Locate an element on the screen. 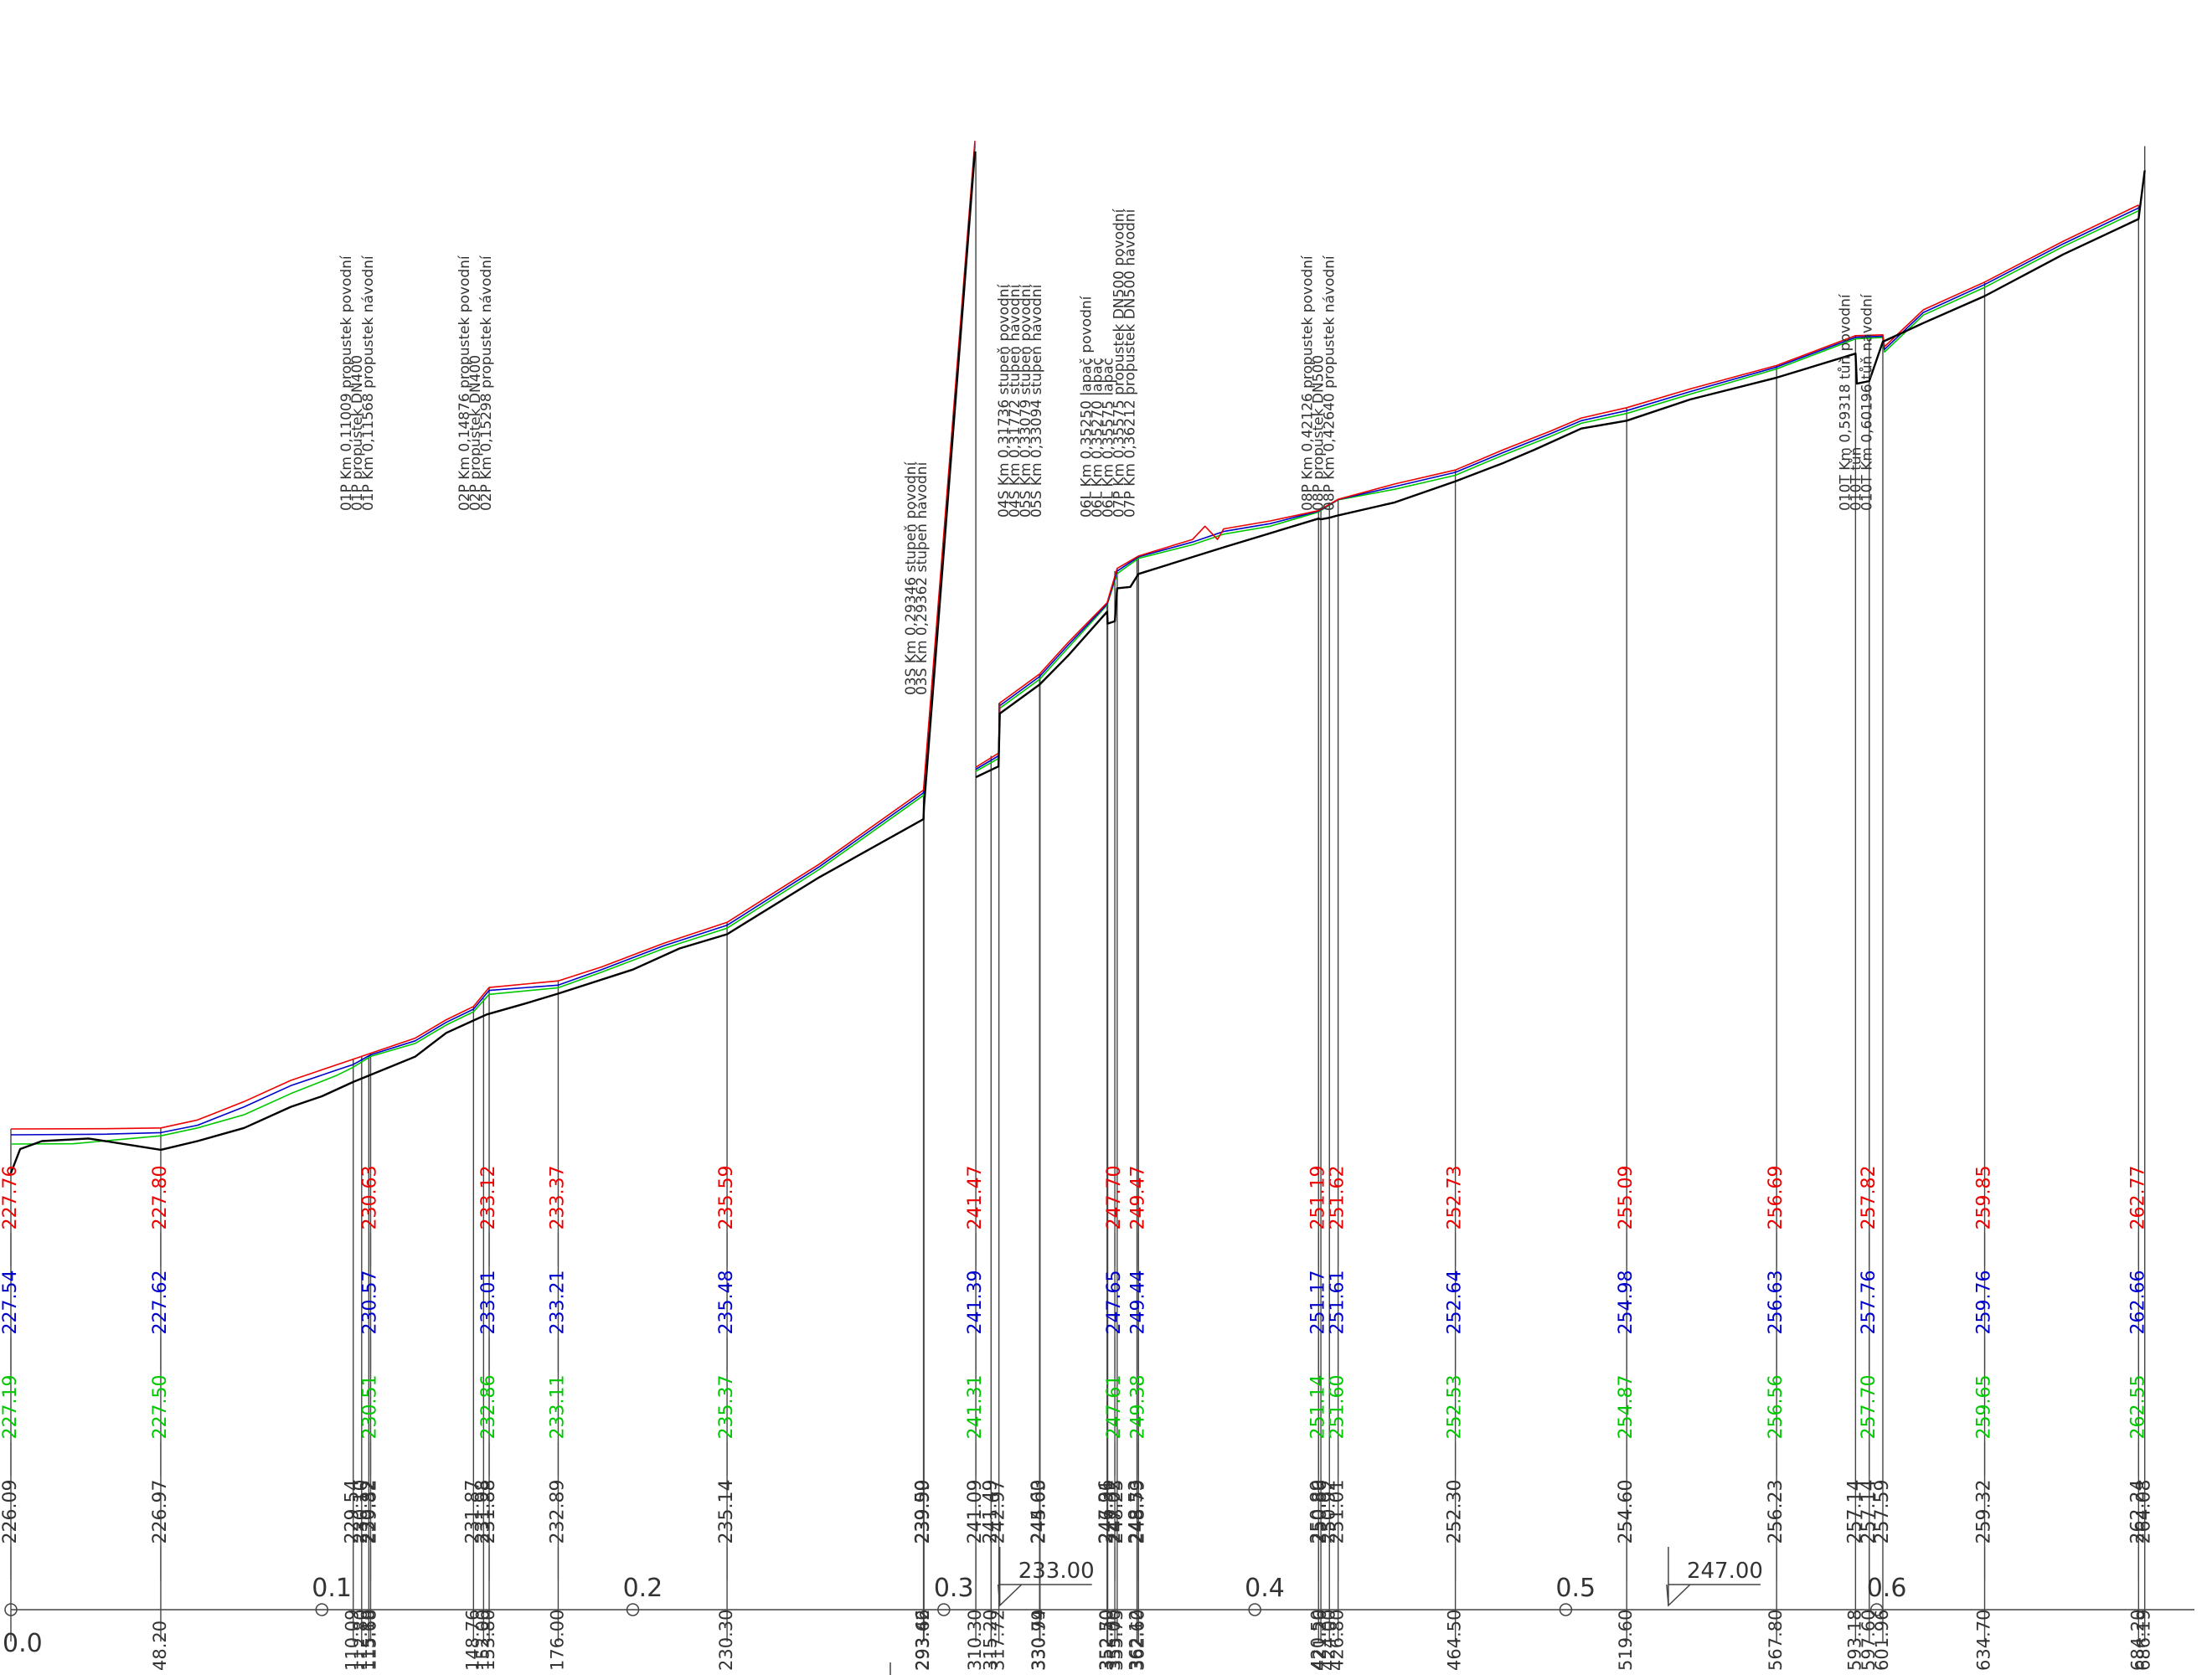  elevation-green-value: 233.11 is located at coordinates (557, 1407).